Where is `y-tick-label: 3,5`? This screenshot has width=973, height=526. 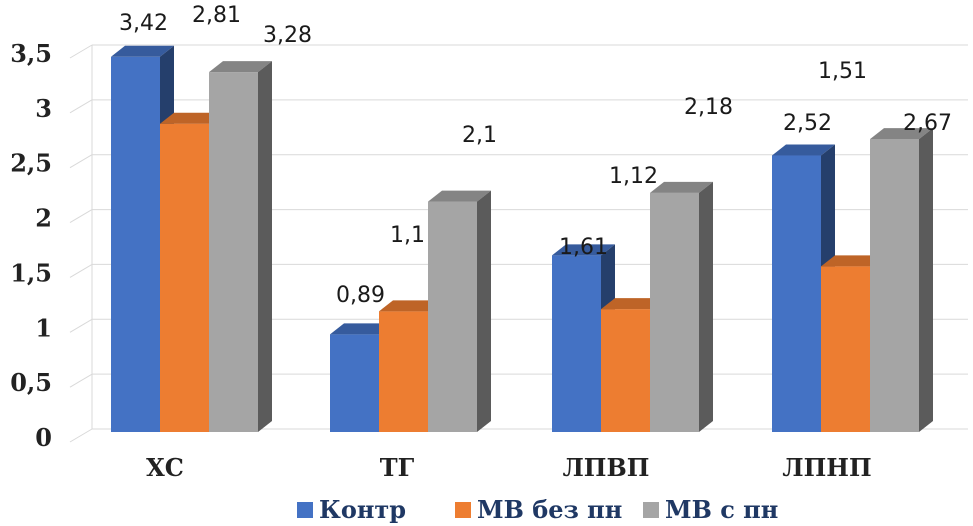 y-tick-label: 3,5 is located at coordinates (31, 53).